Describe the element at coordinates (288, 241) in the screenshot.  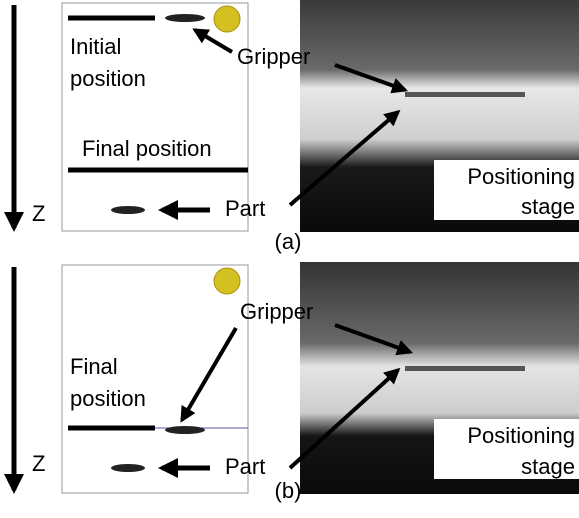
I see `caption: (a)` at that location.